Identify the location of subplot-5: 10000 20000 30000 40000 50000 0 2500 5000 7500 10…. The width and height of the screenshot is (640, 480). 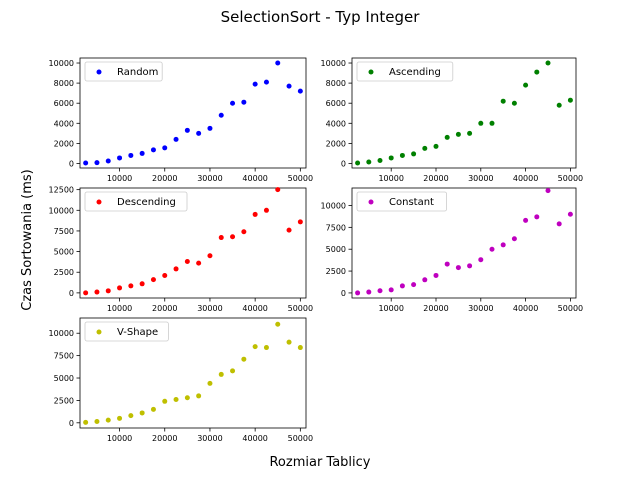
(181, 380).